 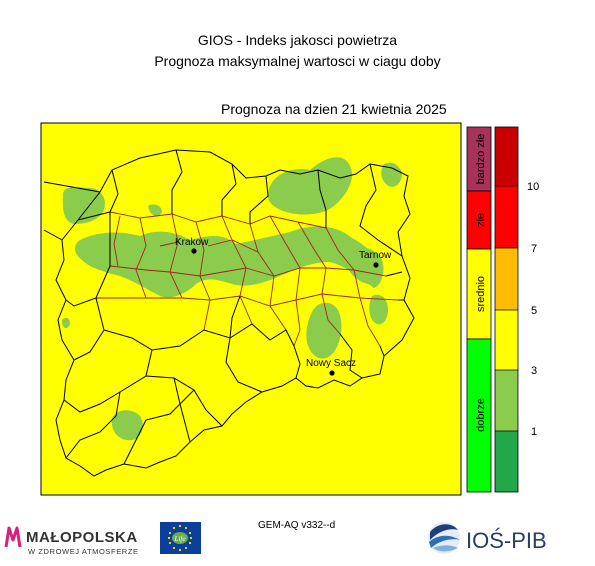 I want to click on category-label-good: dobrze, so click(x=481, y=415).